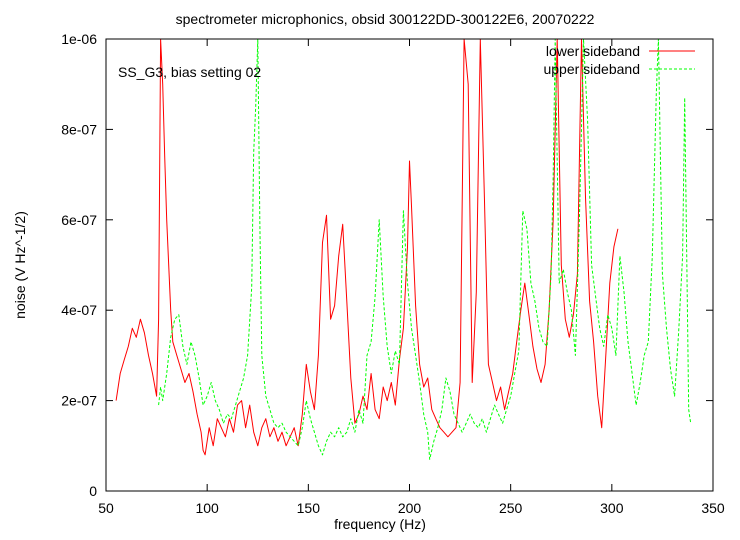 The height and width of the screenshot is (540, 740). What do you see at coordinates (79, 39) in the screenshot?
I see `y-tick-label: 1e-06` at bounding box center [79, 39].